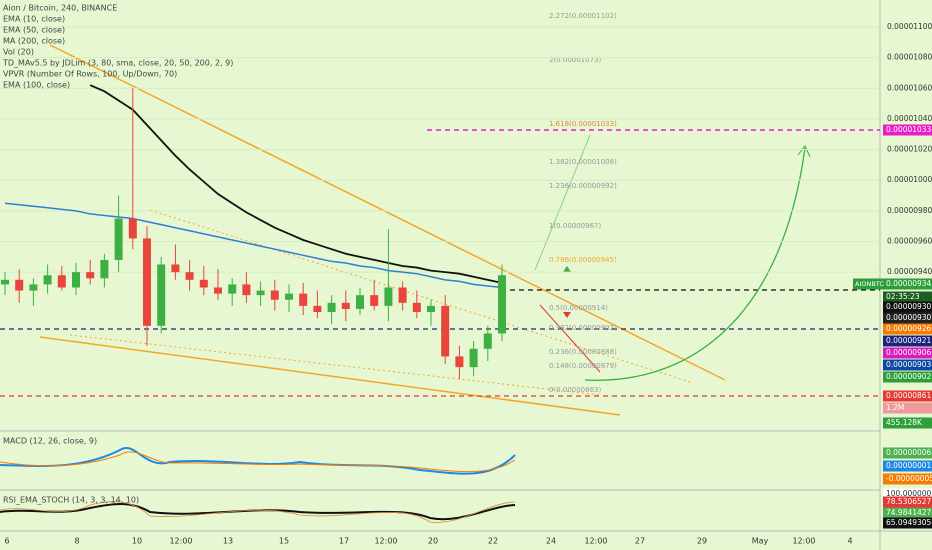 This screenshot has width=932, height=550. I want to click on legend-entry: Vol (20), so click(18, 52).